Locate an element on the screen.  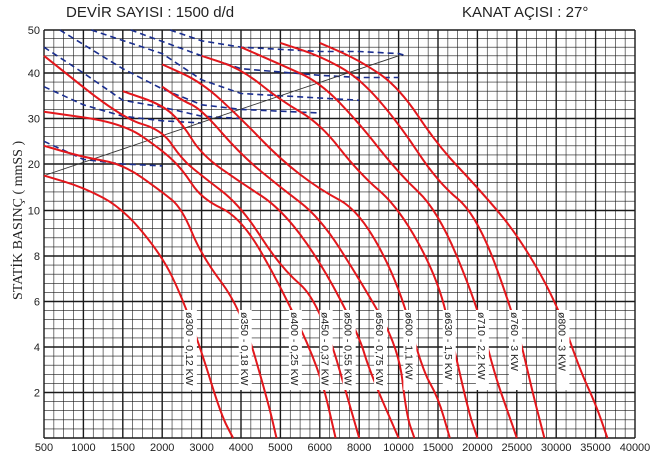
y-tick-label: 10 is located at coordinates (34, 212).